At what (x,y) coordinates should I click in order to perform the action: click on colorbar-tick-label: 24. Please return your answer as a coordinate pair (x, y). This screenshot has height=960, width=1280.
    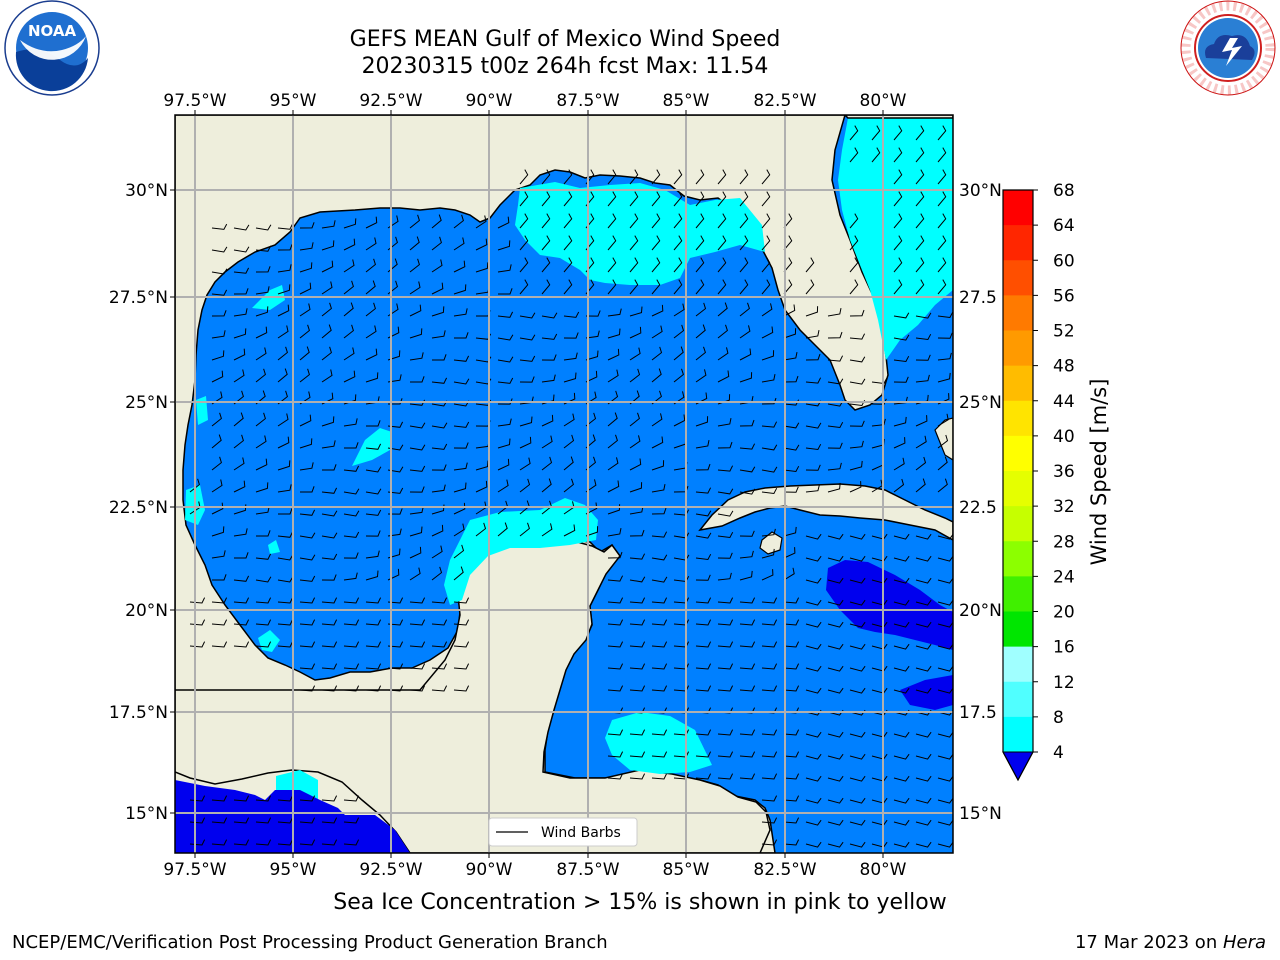
    Looking at the image, I should click on (1064, 577).